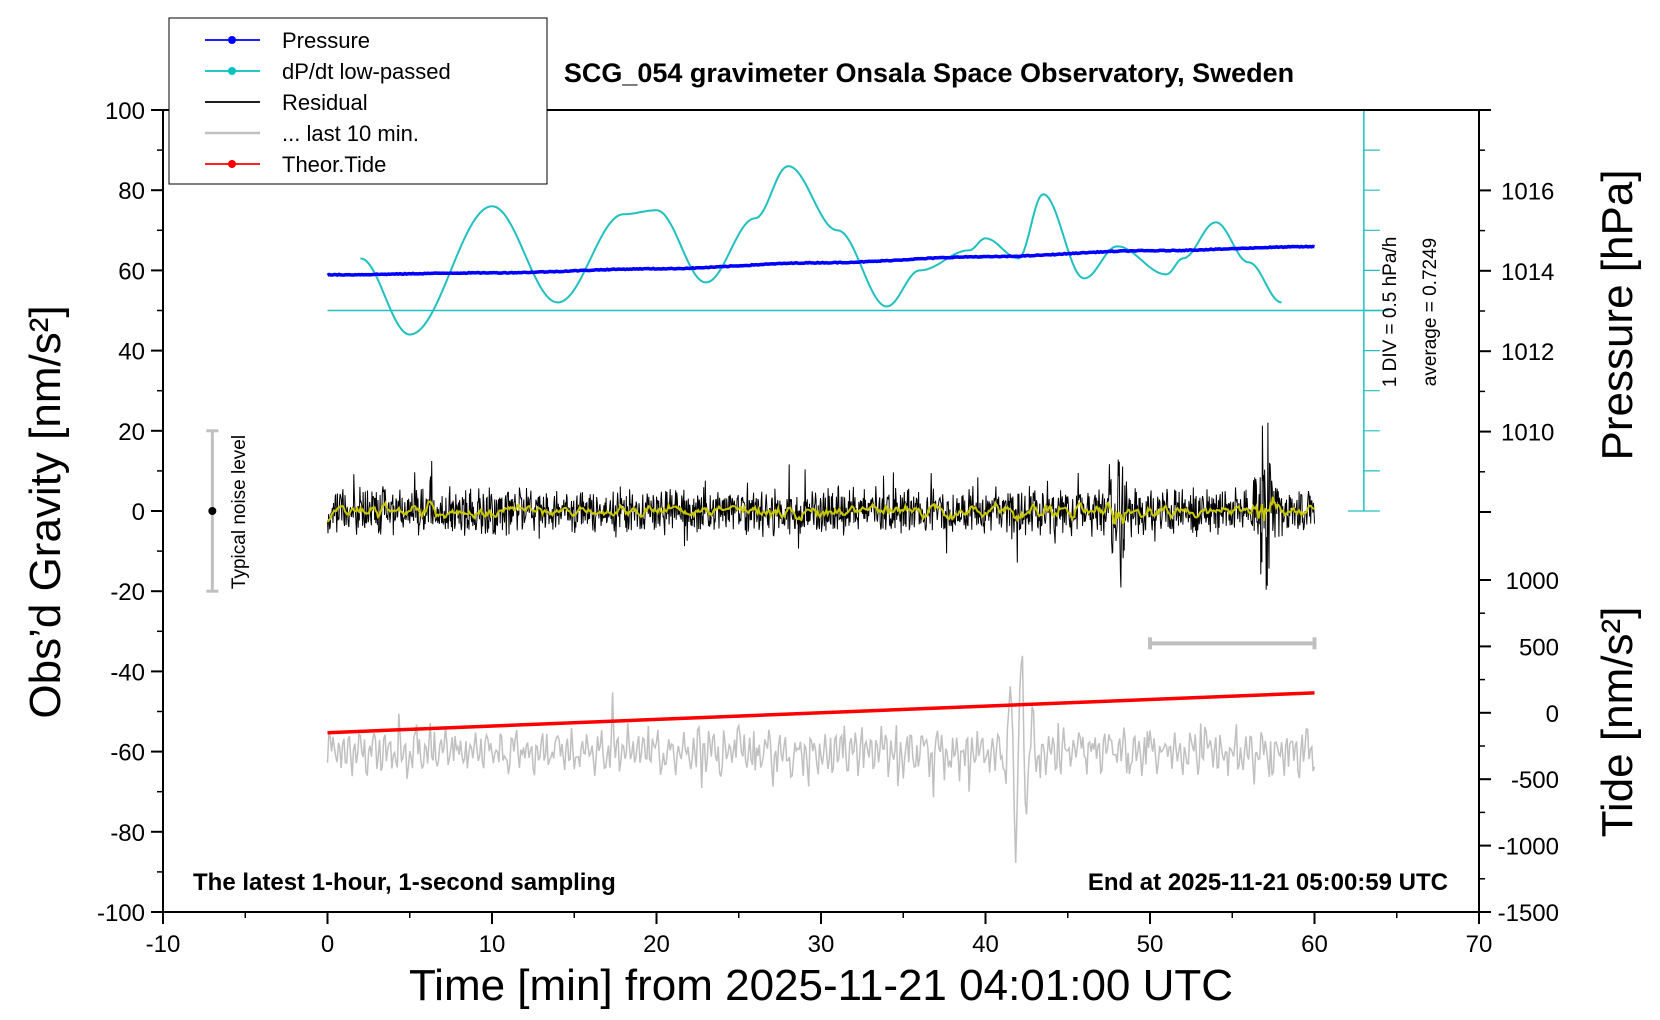 The height and width of the screenshot is (1020, 1660). I want to click on y-tick-label: -20, so click(127, 592).